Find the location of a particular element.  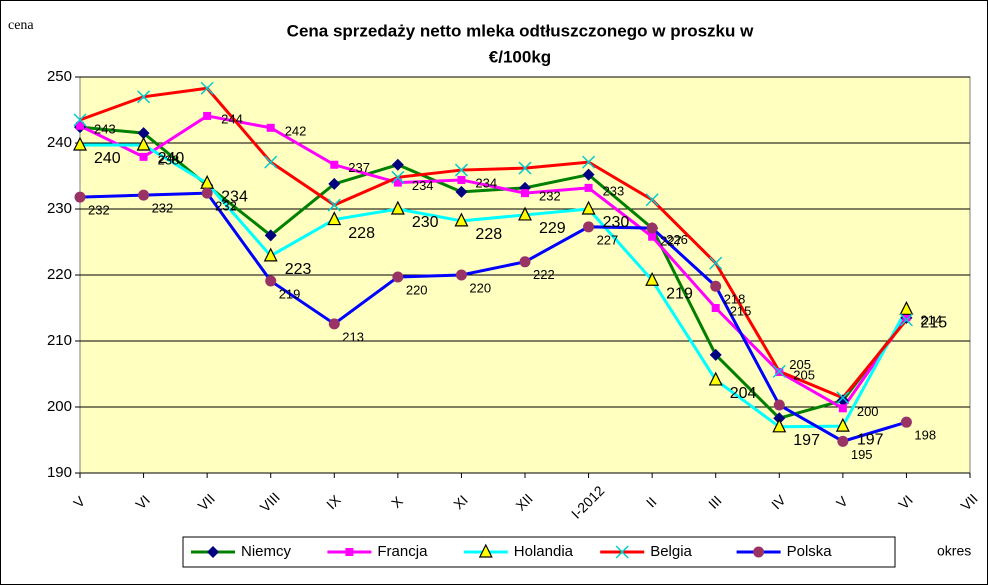

data-label: 237 is located at coordinates (359, 167).